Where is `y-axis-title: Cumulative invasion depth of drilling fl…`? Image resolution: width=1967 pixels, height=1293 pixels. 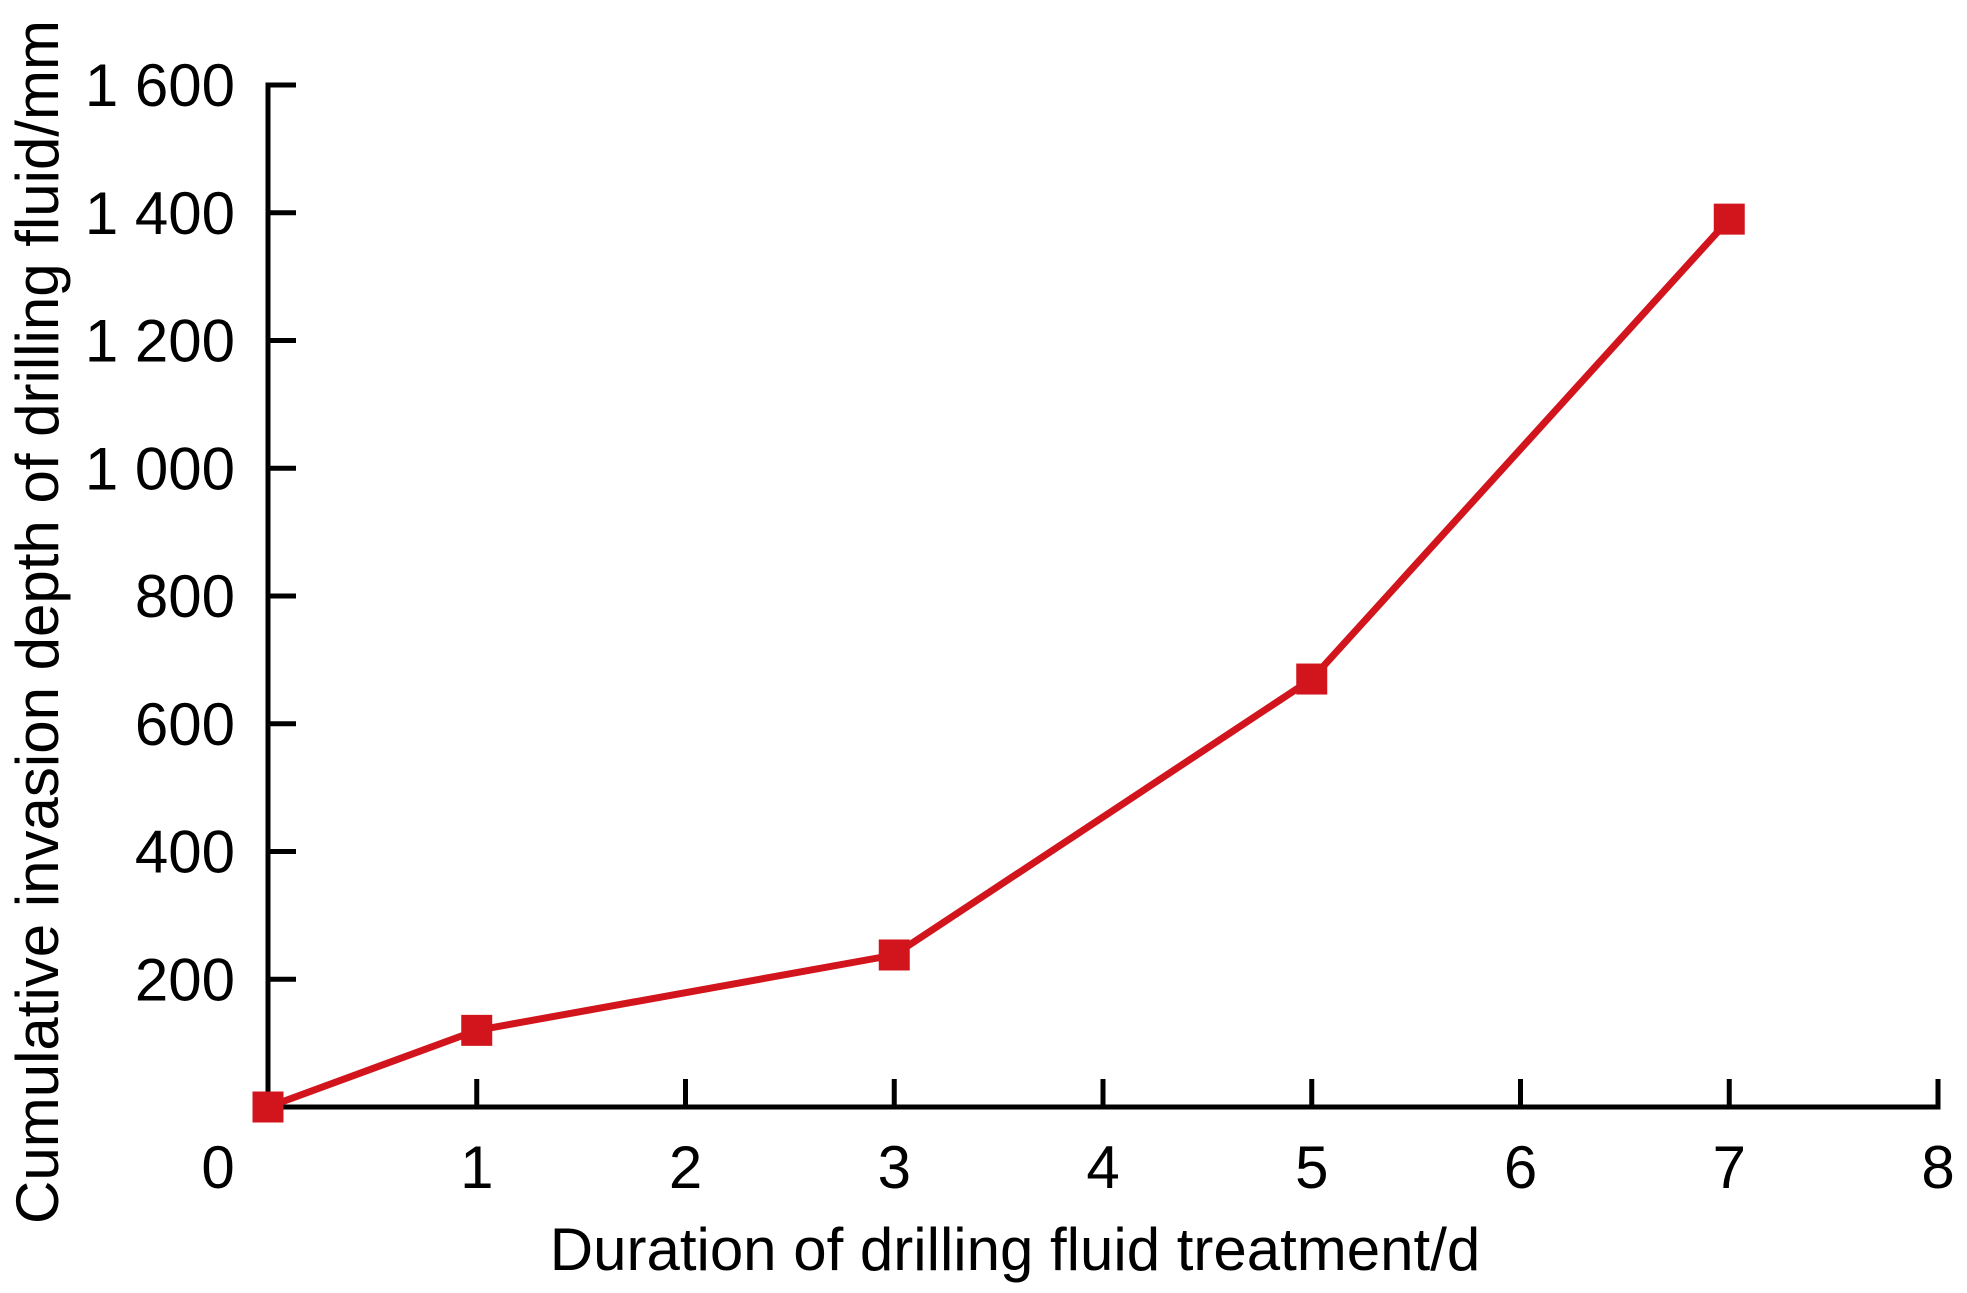 y-axis-title: Cumulative invasion depth of drilling fl… is located at coordinates (37, 622).